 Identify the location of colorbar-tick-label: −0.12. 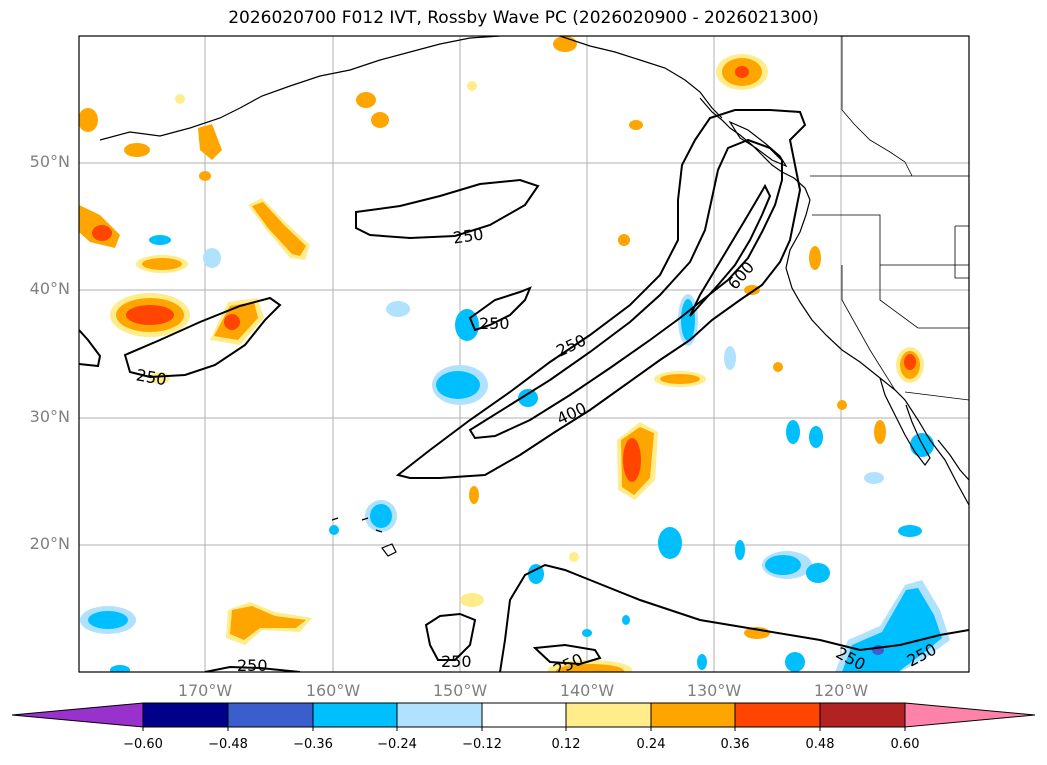
(482, 744).